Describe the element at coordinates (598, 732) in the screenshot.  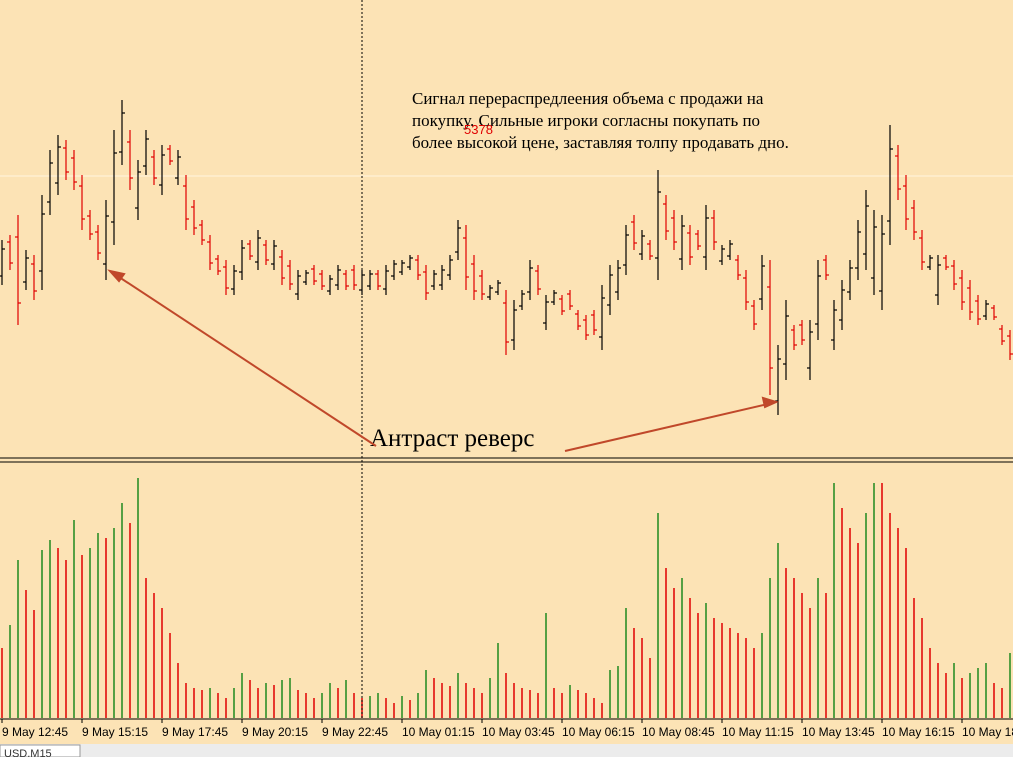
I see `x-tick-label: 10 May 06:15` at that location.